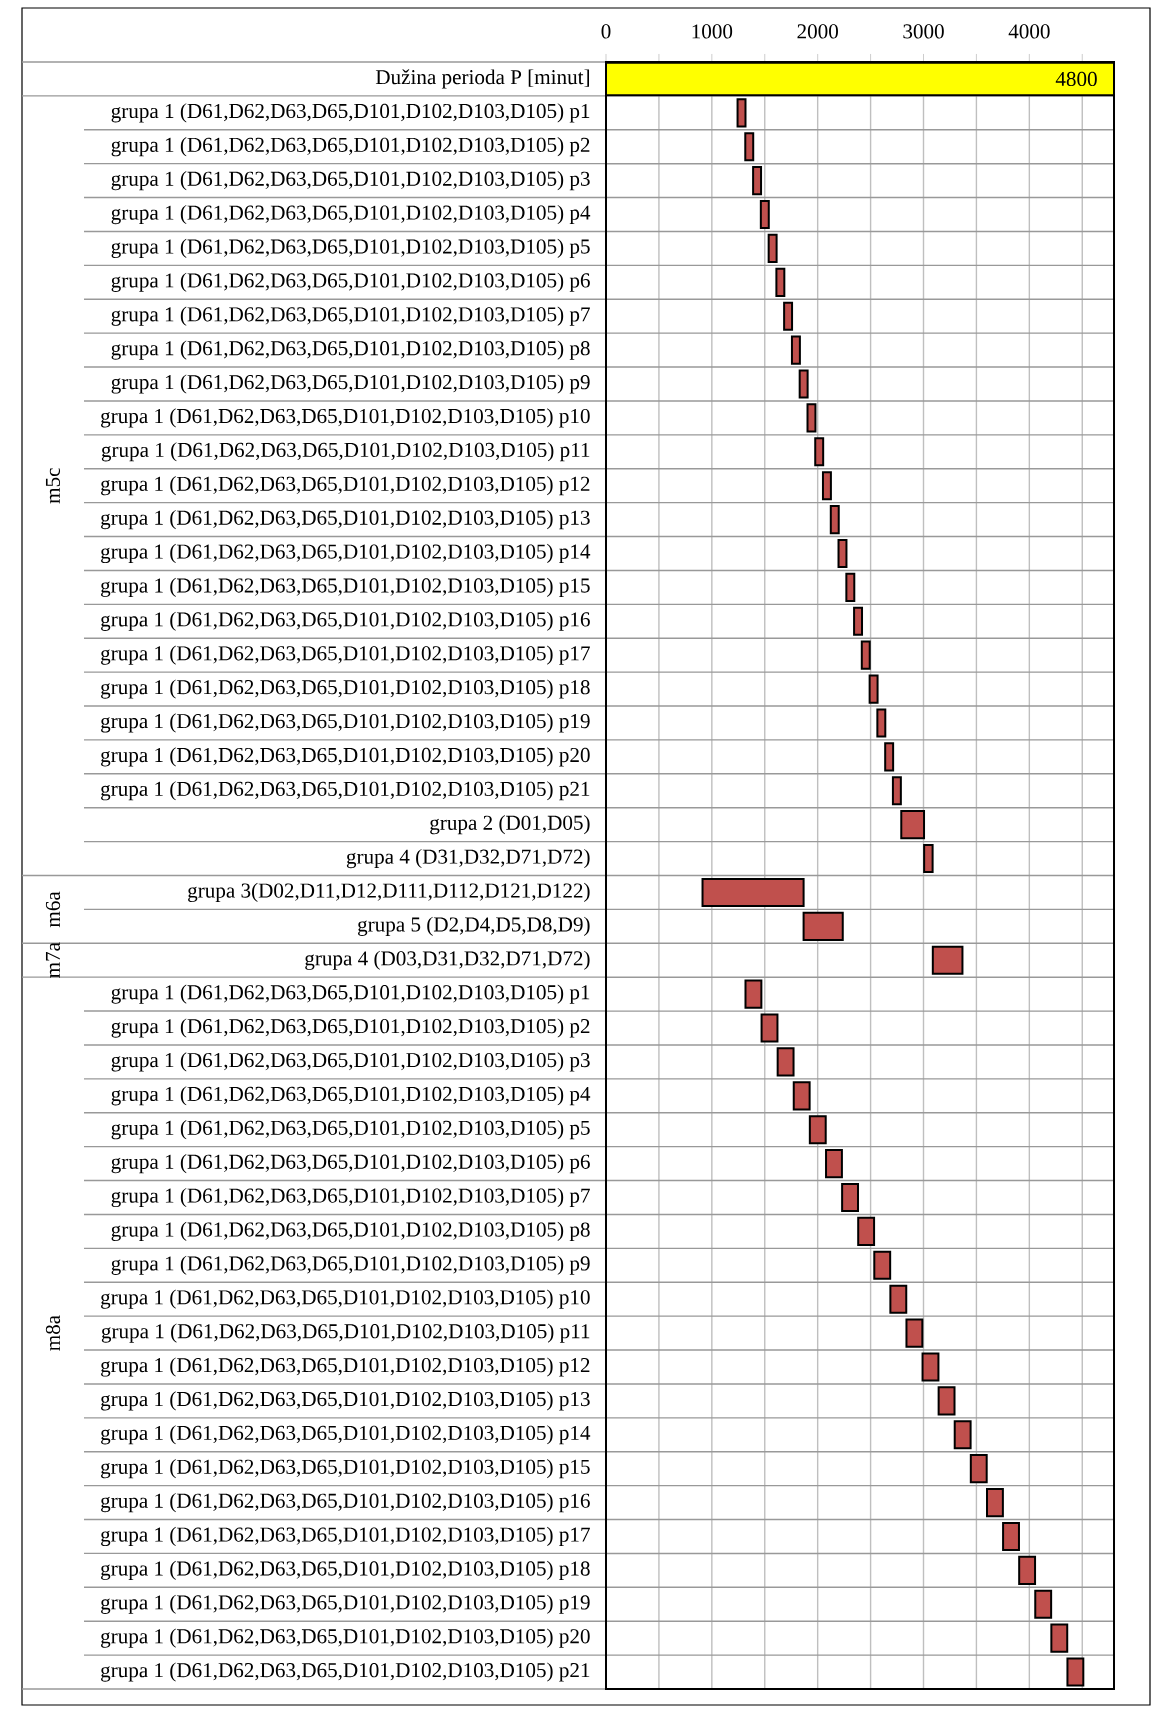 Image resolution: width=1161 pixels, height=1713 pixels. I want to click on y-tick-label: Dužina perioda P [minut], so click(482, 79).